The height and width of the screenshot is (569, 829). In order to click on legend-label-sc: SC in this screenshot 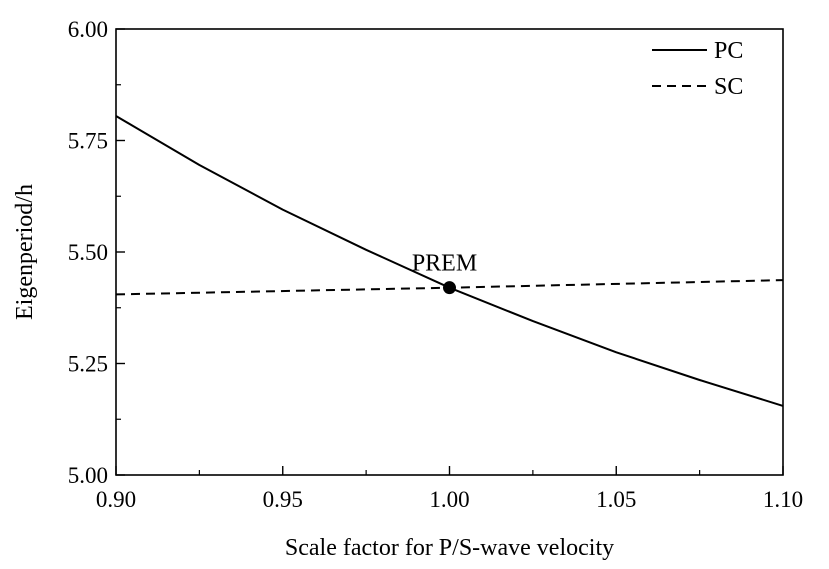, I will do `click(728, 87)`.